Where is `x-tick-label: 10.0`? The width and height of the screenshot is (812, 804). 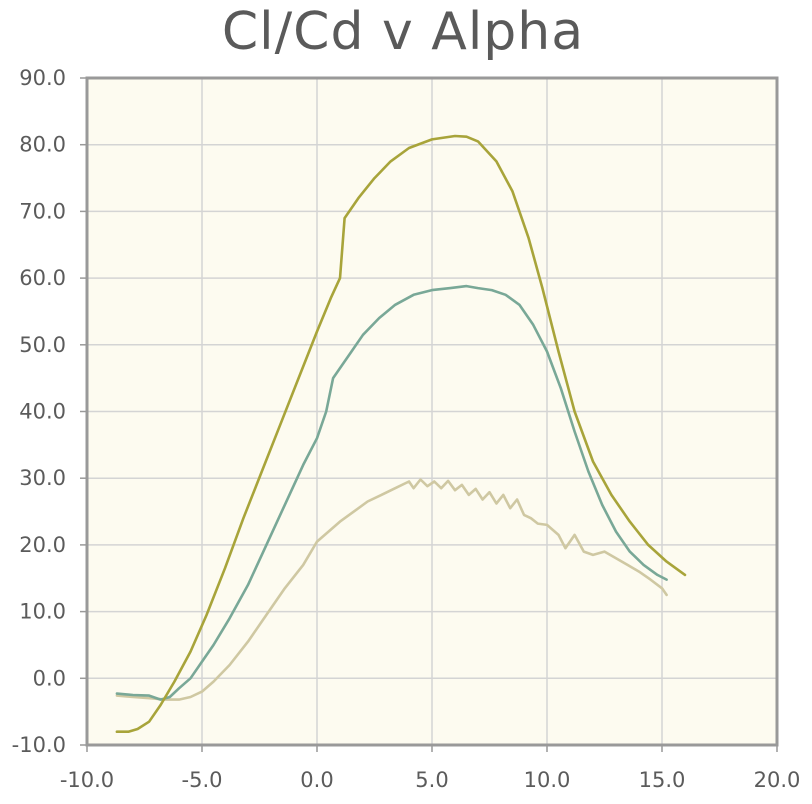
x-tick-label: 10.0 is located at coordinates (547, 780).